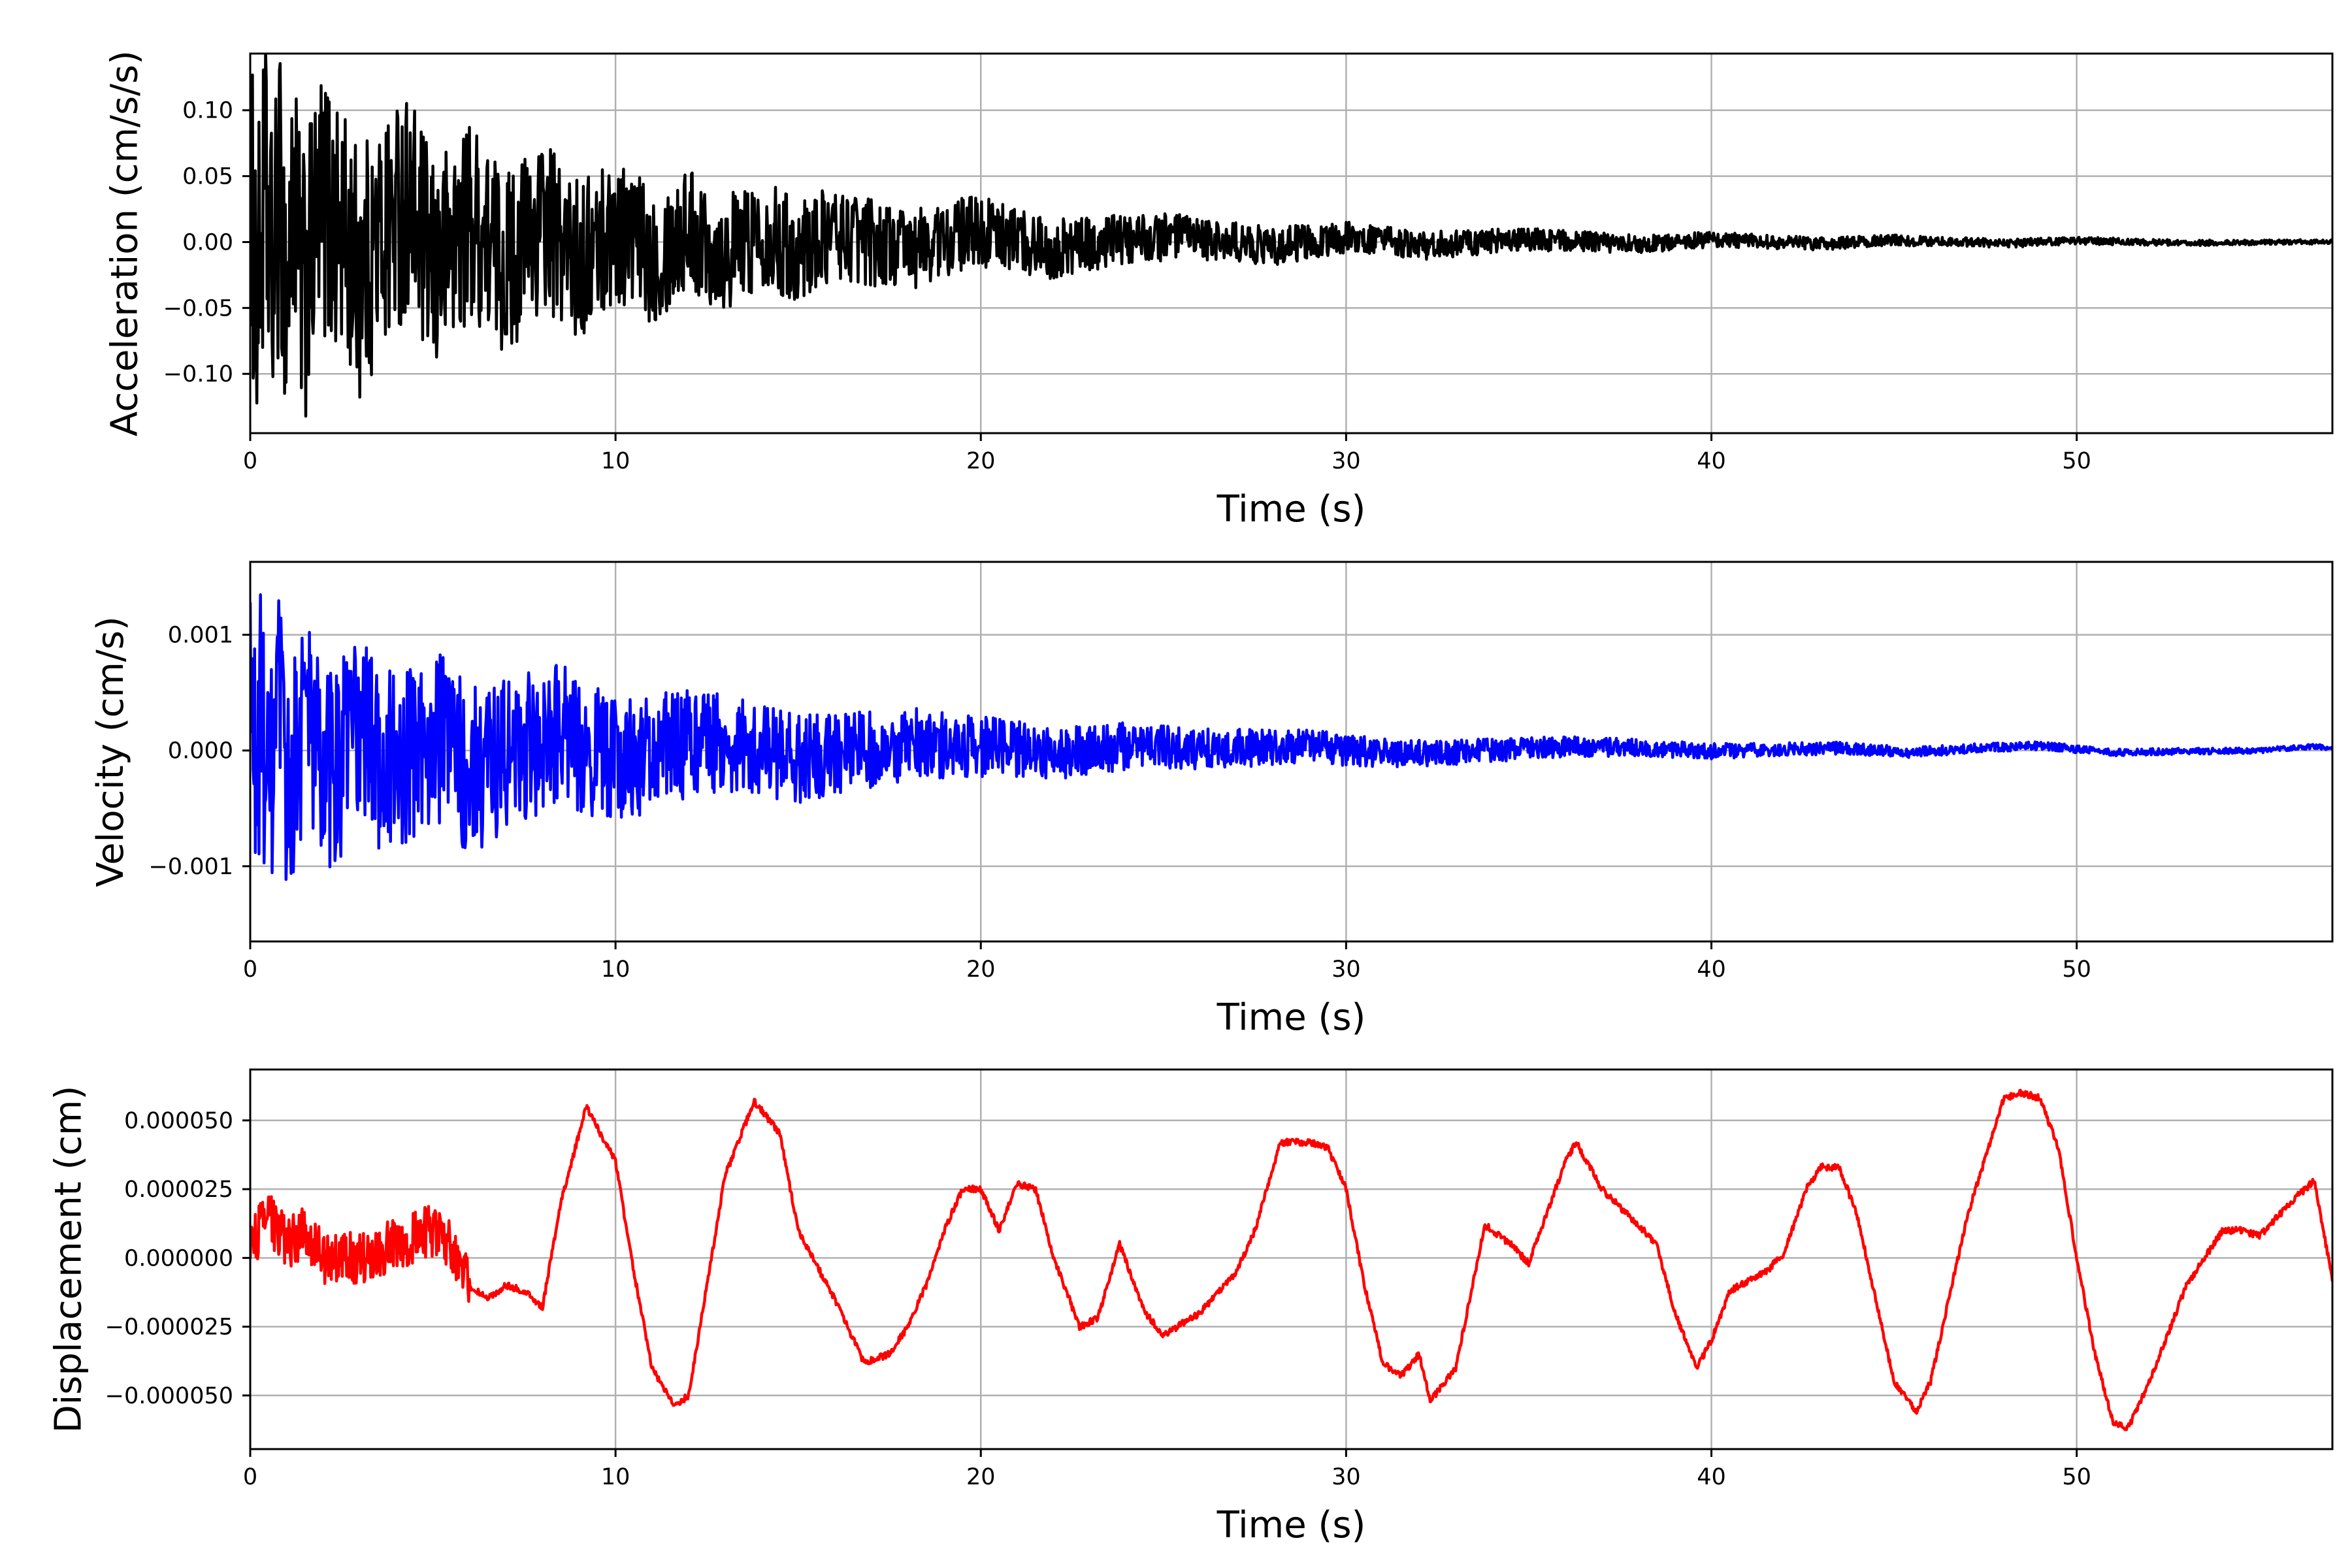 This screenshot has width=2352, height=1568. Describe the element at coordinates (207, 111) in the screenshot. I see `acceleration-ytick-label-4: 0.10` at that location.